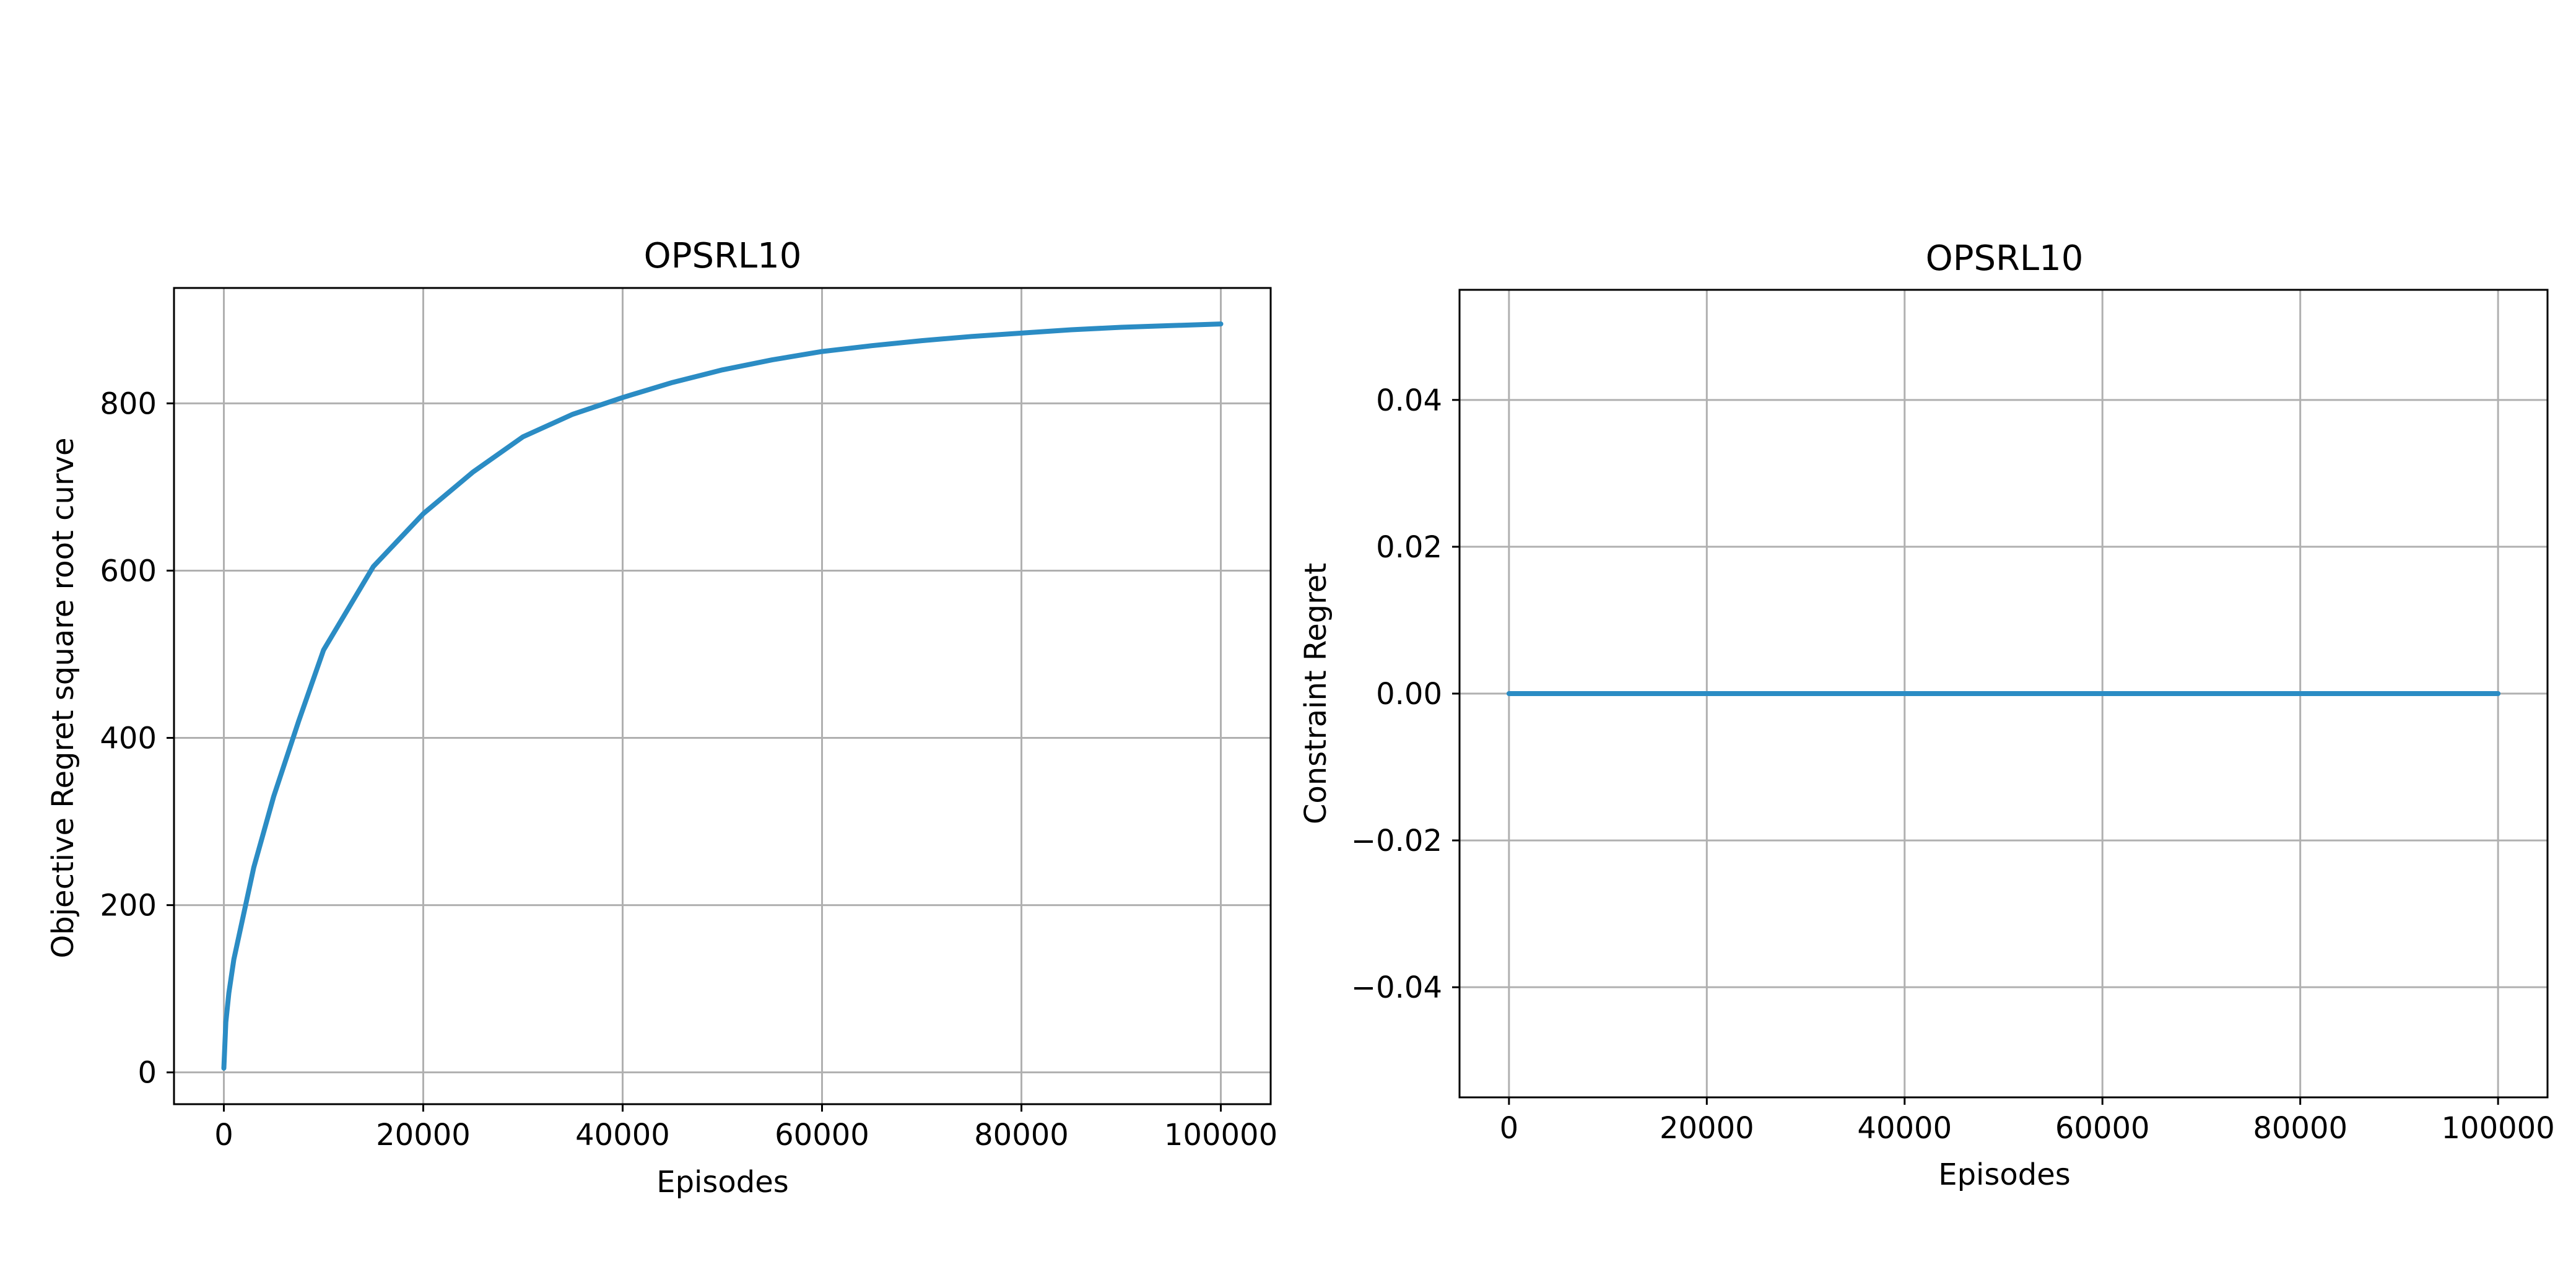  Describe the element at coordinates (1220, 1135) in the screenshot. I see `left-chart-x-tick-label: 100000` at that location.